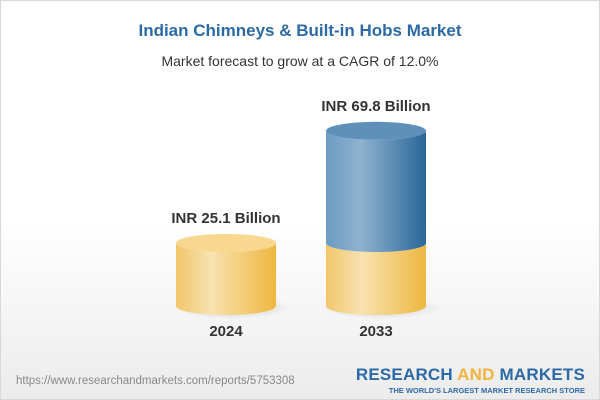 The width and height of the screenshot is (600, 400). What do you see at coordinates (376, 191) in the screenshot?
I see `bar-2033-growth-segment` at bounding box center [376, 191].